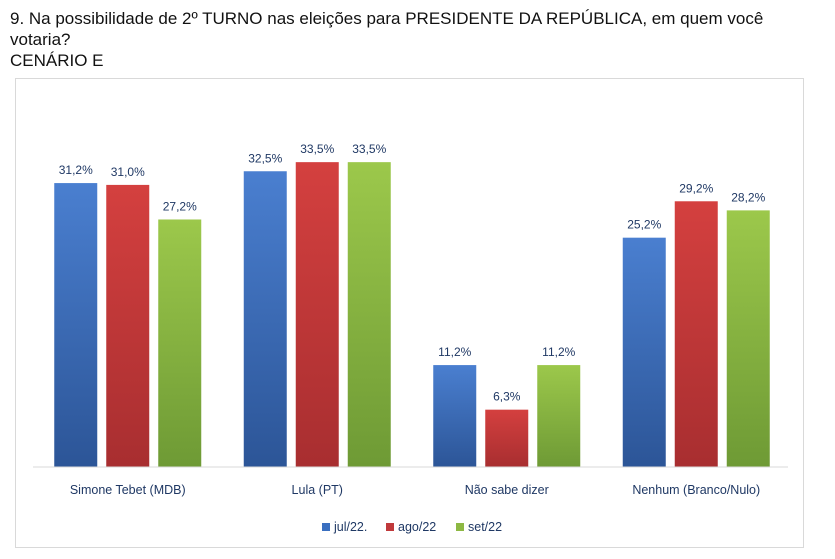 The width and height of the screenshot is (835, 559). Describe the element at coordinates (507, 490) in the screenshot. I see `category-label-2: Não sabe dizer` at that location.